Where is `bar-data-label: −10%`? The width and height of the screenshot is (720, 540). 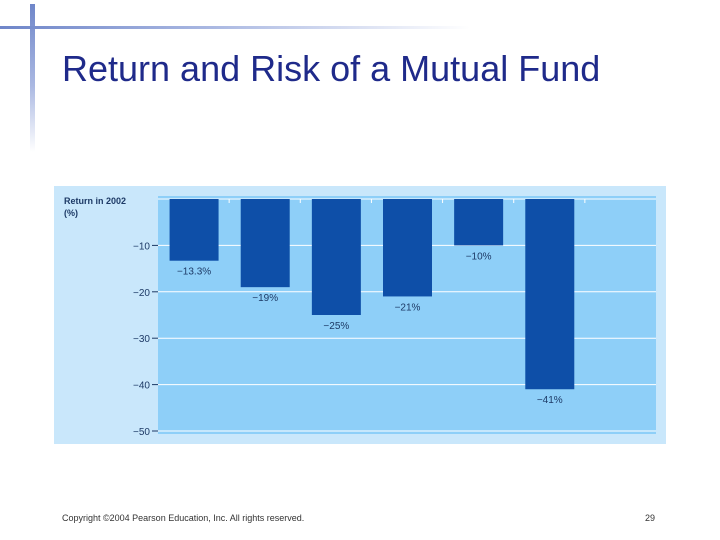
bar-data-label: −10% is located at coordinates (479, 256).